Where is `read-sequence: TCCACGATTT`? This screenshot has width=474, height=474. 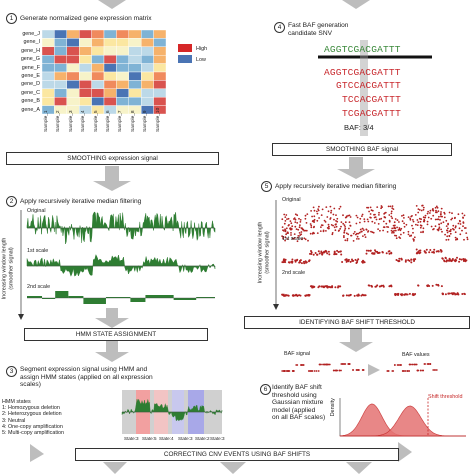
read-sequence: TCCACGATTT is located at coordinates (372, 99).